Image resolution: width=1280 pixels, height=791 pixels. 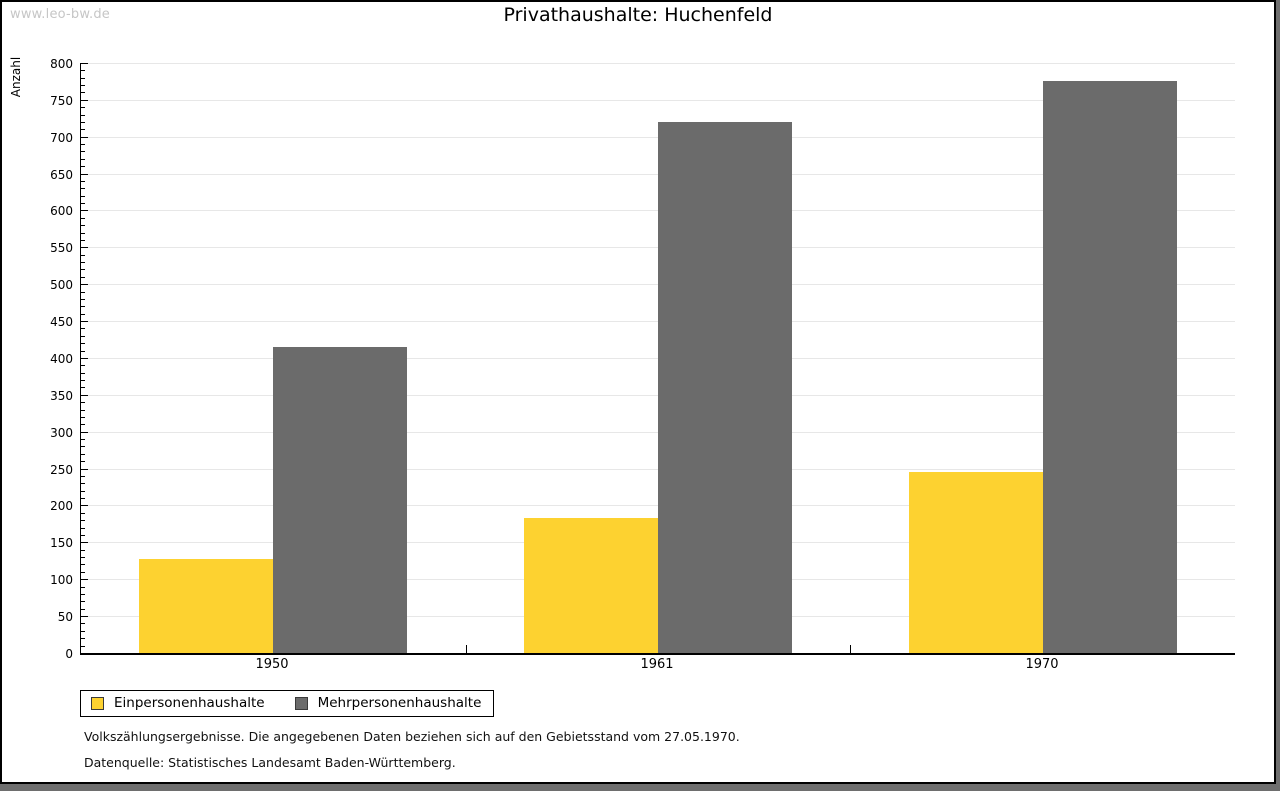 I want to click on y-tick-label: 300, so click(x=61, y=433).